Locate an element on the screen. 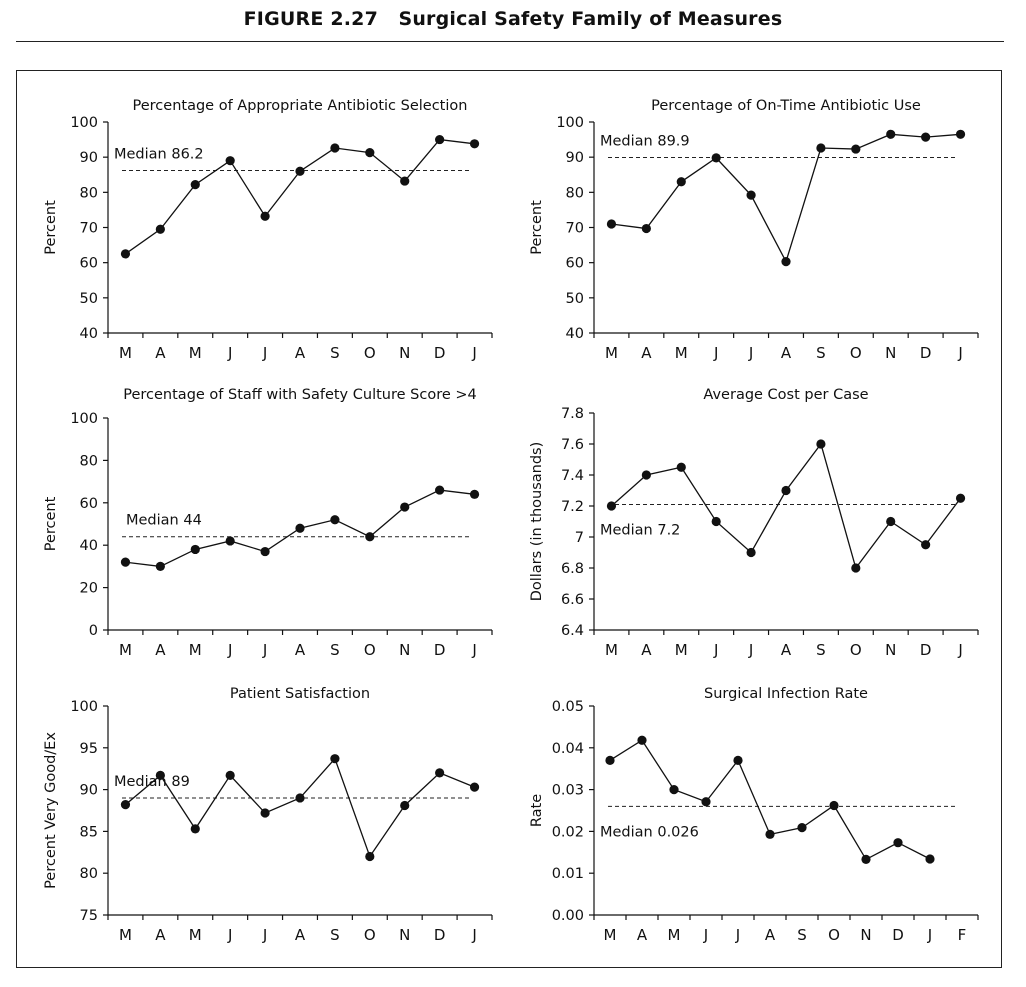 Image resolution: width=1026 pixels, height=987 pixels. y-tick-label: 7 is located at coordinates (579, 538).